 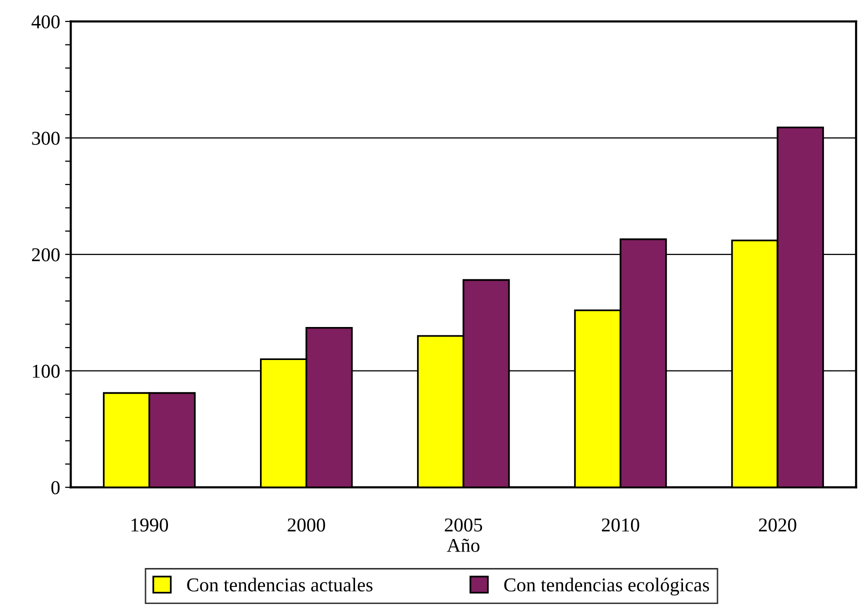 I want to click on y-tick-label: 300, so click(x=46, y=138).